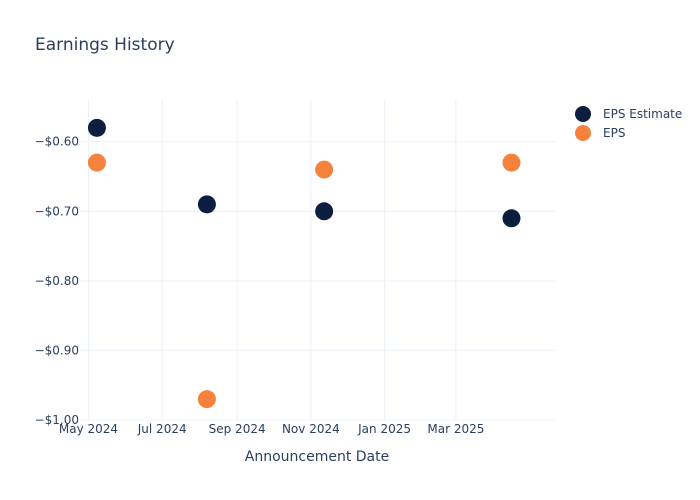 The height and width of the screenshot is (500, 700). Describe the element at coordinates (600, 133) in the screenshot. I see `legend-item: EPS` at that location.